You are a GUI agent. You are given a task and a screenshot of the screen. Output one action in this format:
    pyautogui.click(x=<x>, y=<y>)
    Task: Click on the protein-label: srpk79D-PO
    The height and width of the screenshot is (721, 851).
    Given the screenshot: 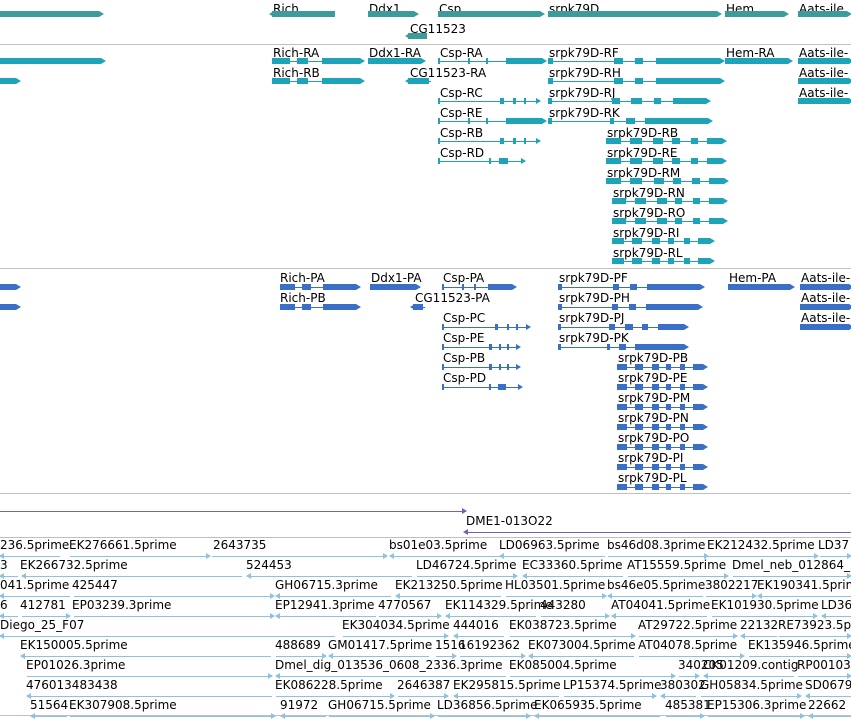 What is the action you would take?
    pyautogui.click(x=654, y=438)
    